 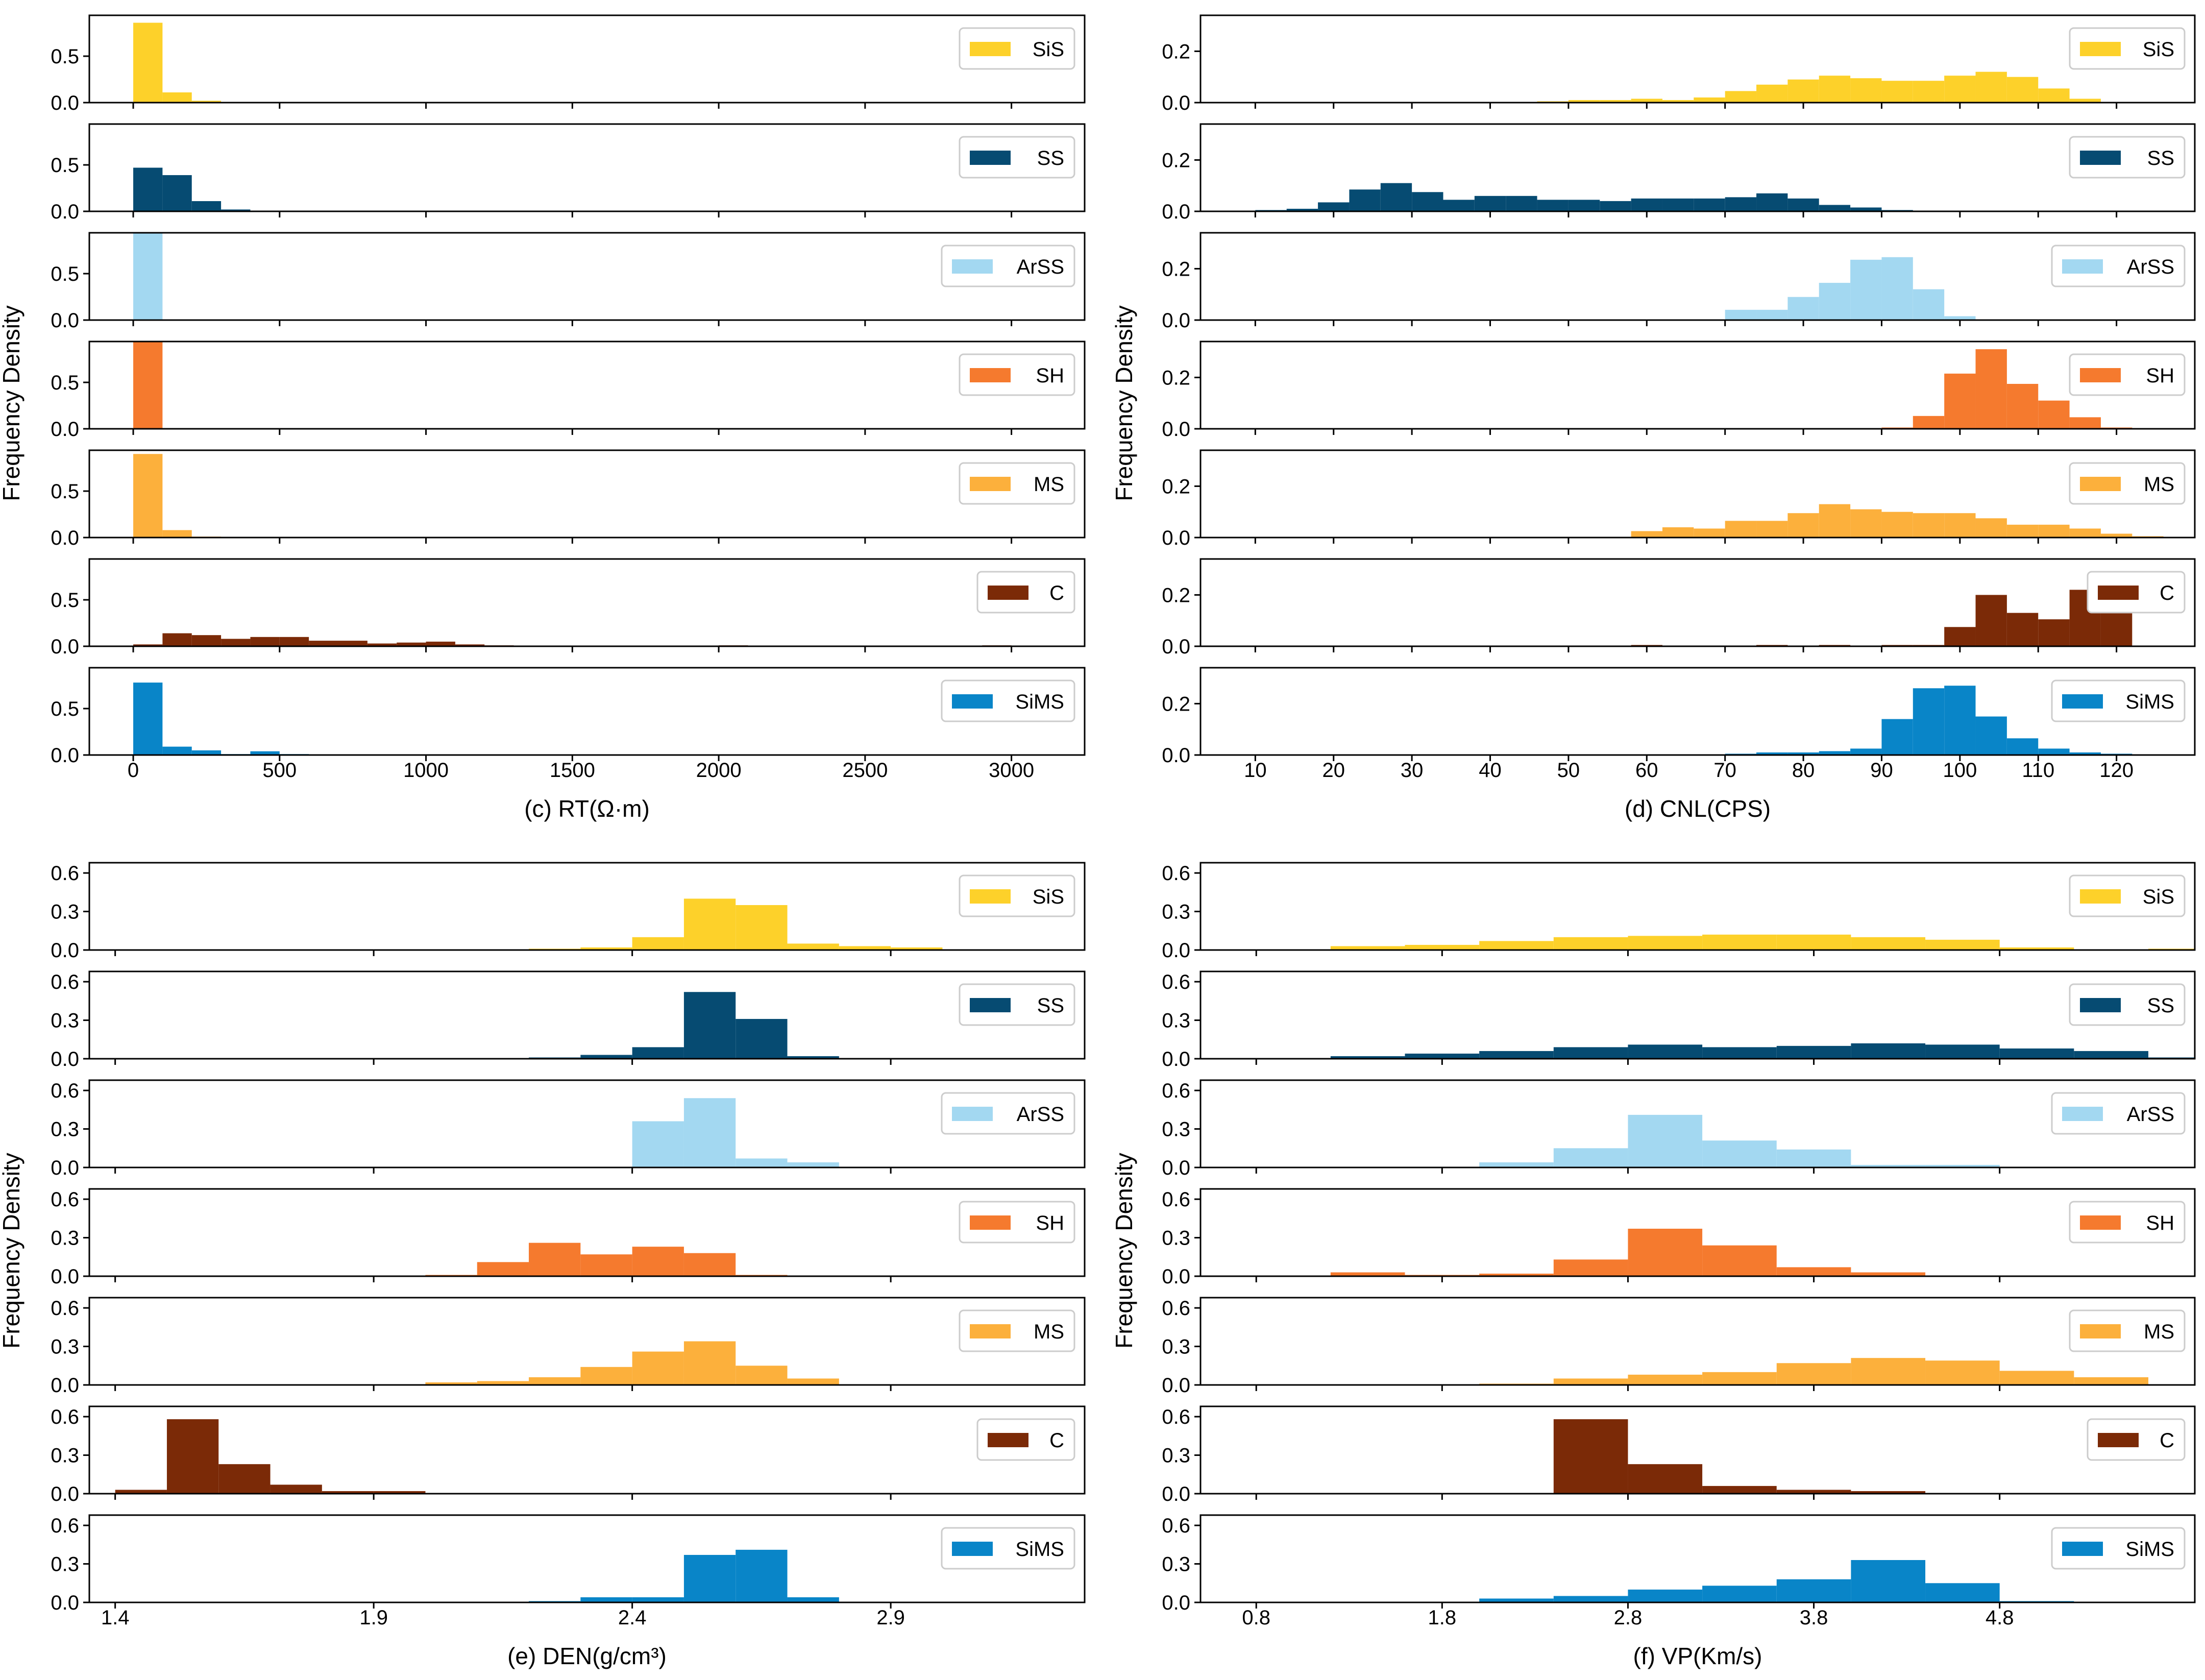 What do you see at coordinates (2127, 1222) in the screenshot?
I see `legend-SH: SH` at bounding box center [2127, 1222].